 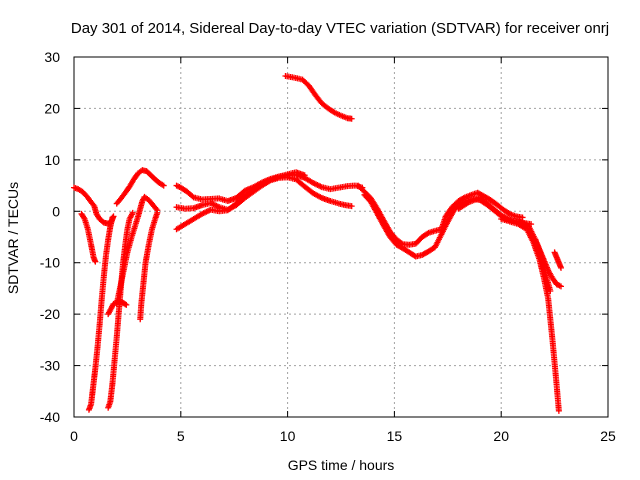 I want to click on y-tick-label: -30, so click(x=50, y=366).